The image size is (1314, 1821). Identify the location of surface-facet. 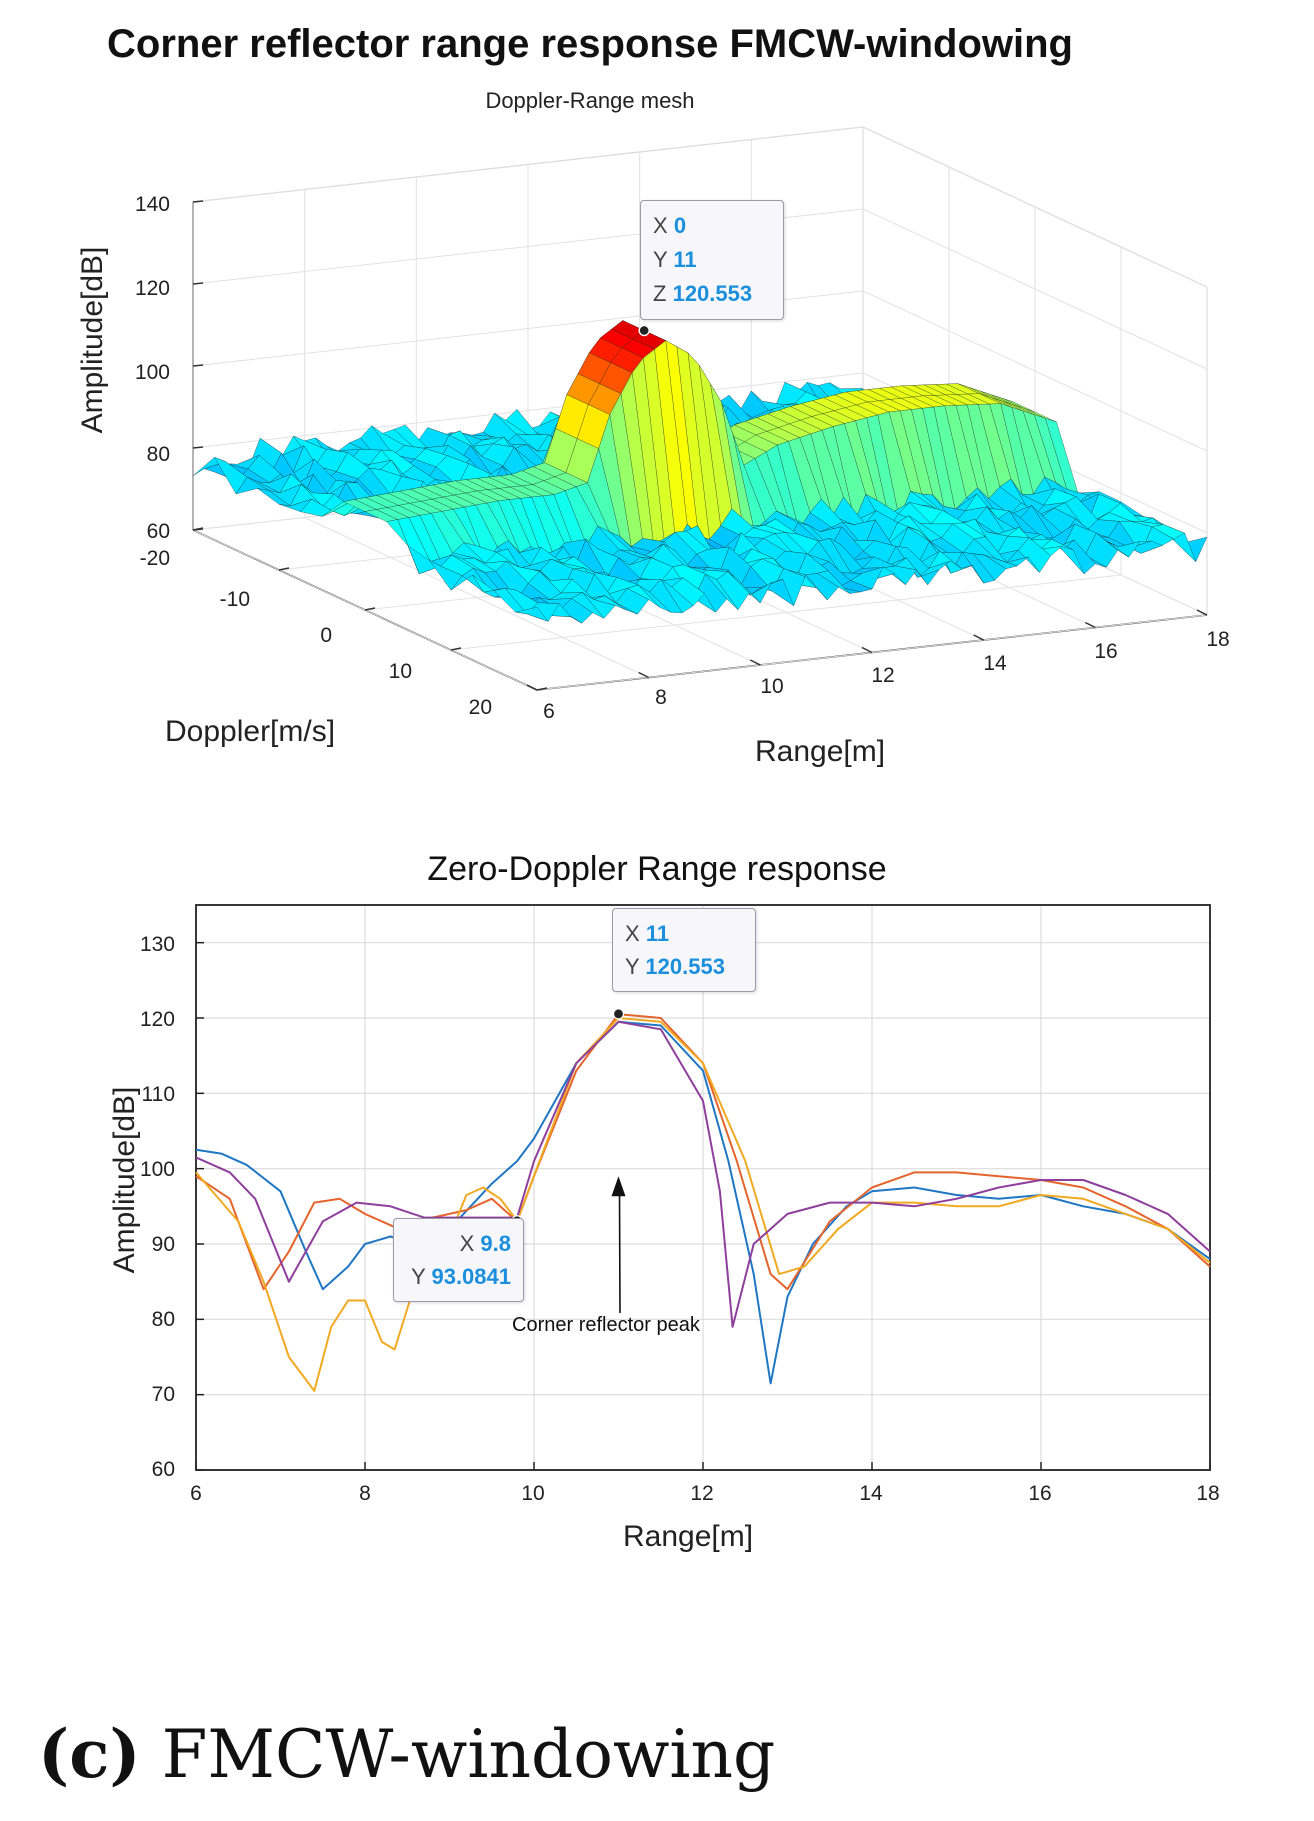
(532, 614).